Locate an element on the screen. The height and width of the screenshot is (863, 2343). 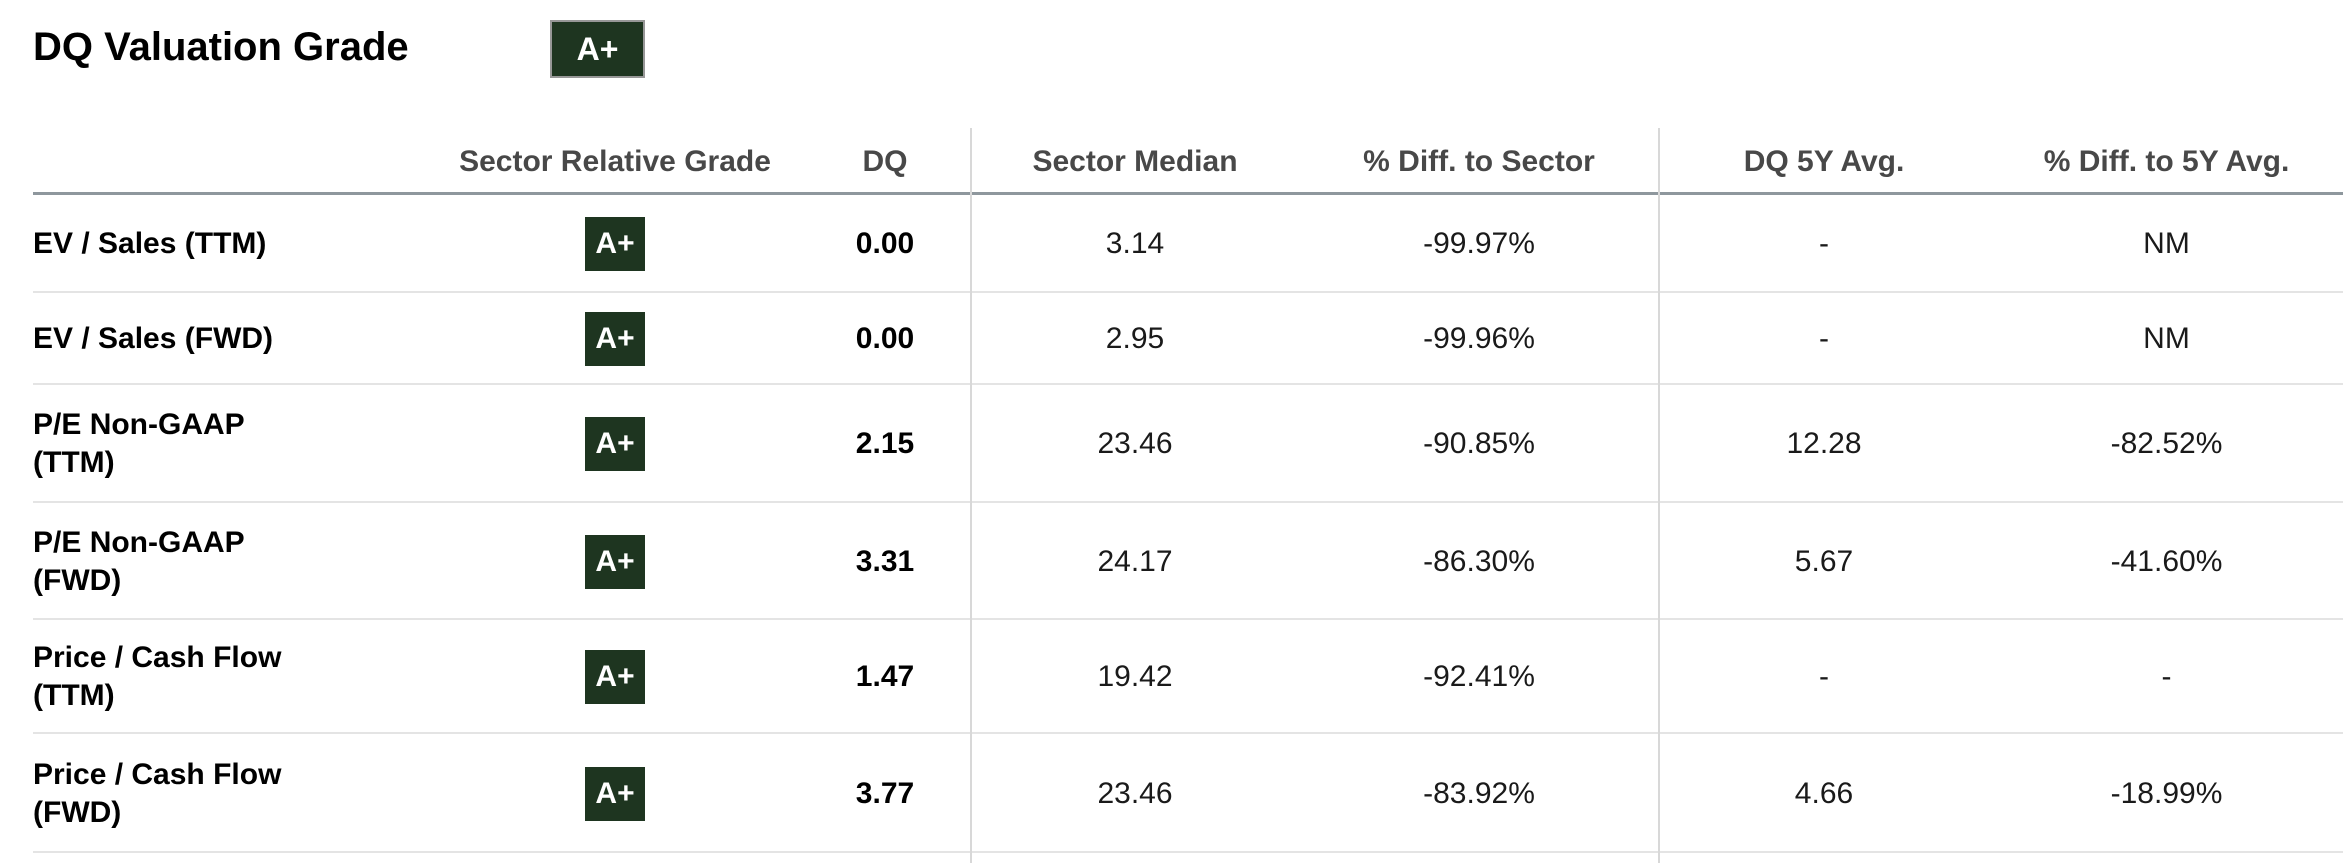
diff-to-sector-value: -92.41% is located at coordinates (1479, 676).